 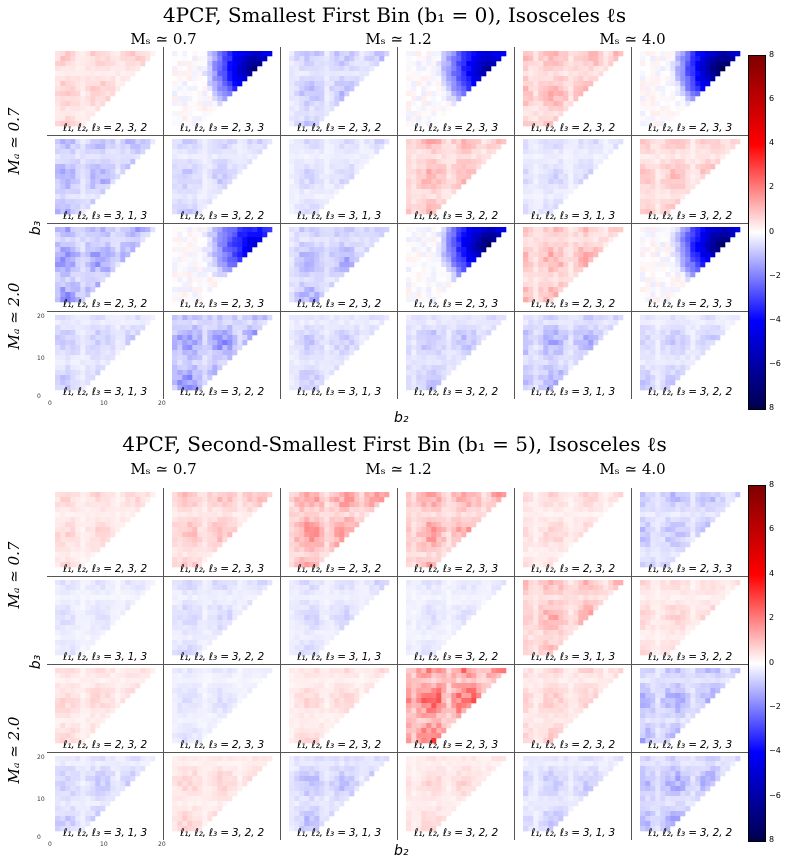 I want to click on fig1-heatmap-r3-c5, so click(x=573, y=265).